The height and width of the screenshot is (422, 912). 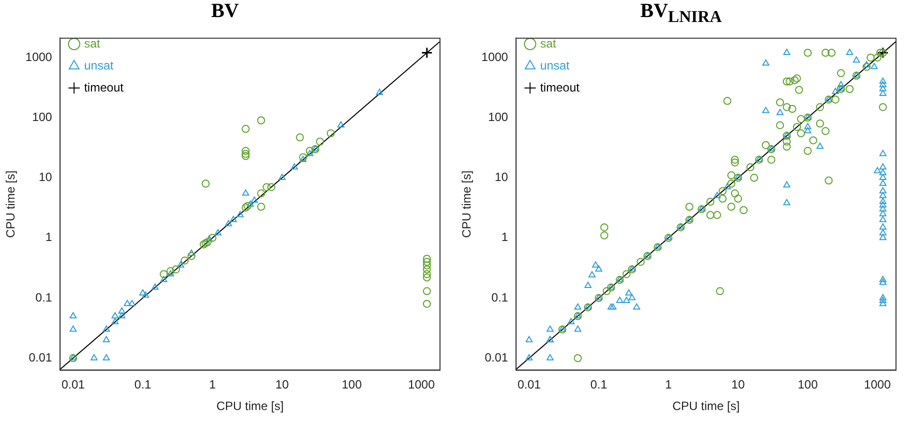 What do you see at coordinates (225, 12) in the screenshot?
I see `chart-title: BV` at bounding box center [225, 12].